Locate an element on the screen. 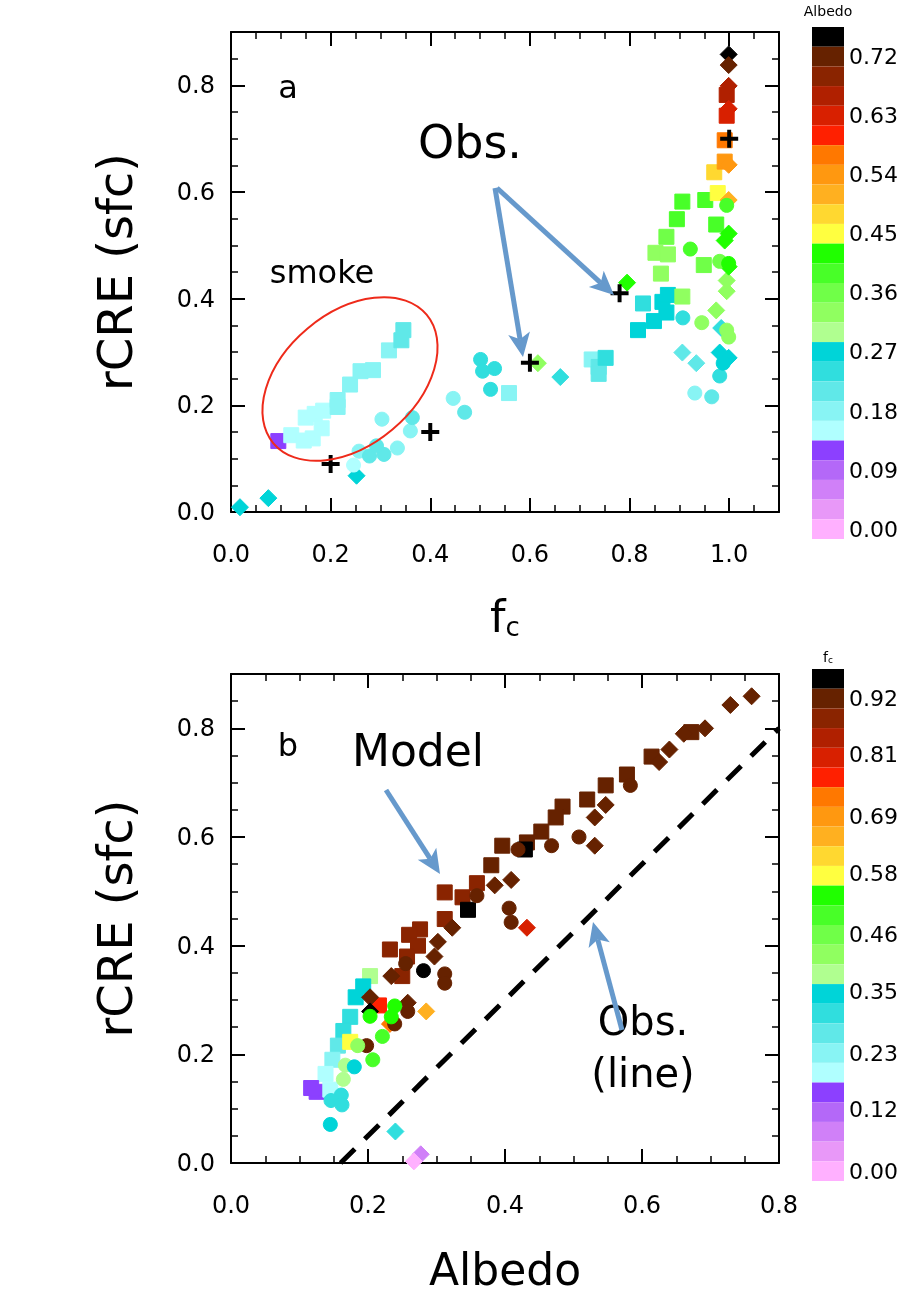 Image resolution: width=909 pixels, height=1313 pixels. color-bar-label: 0.72 is located at coordinates (873, 57).